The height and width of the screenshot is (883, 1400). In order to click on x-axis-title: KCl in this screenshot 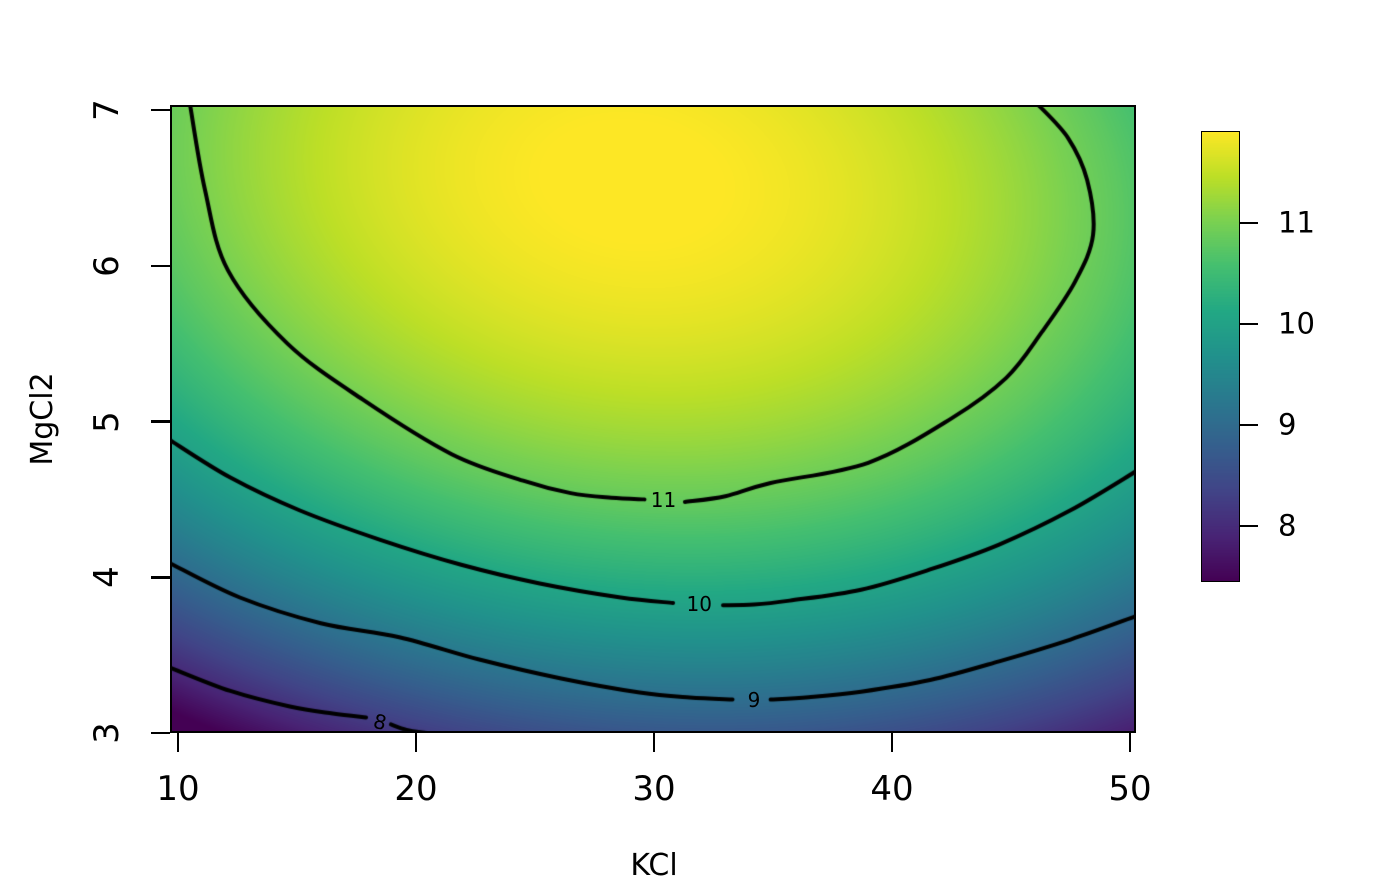, I will do `click(654, 865)`.